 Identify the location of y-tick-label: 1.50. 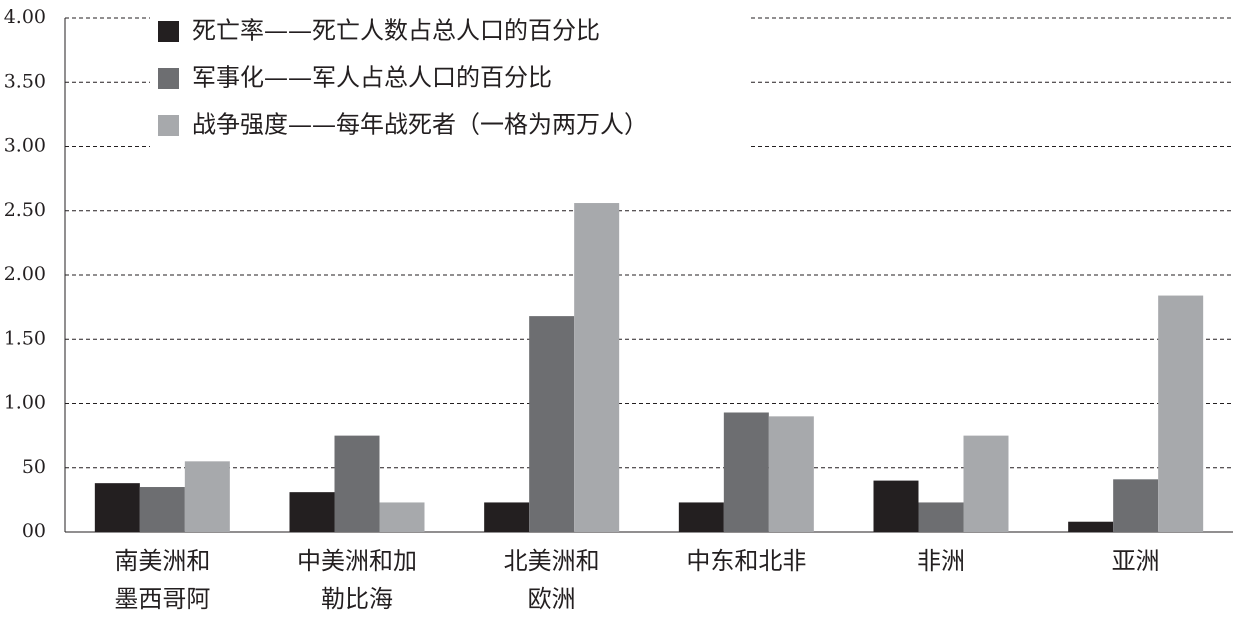
(25, 338).